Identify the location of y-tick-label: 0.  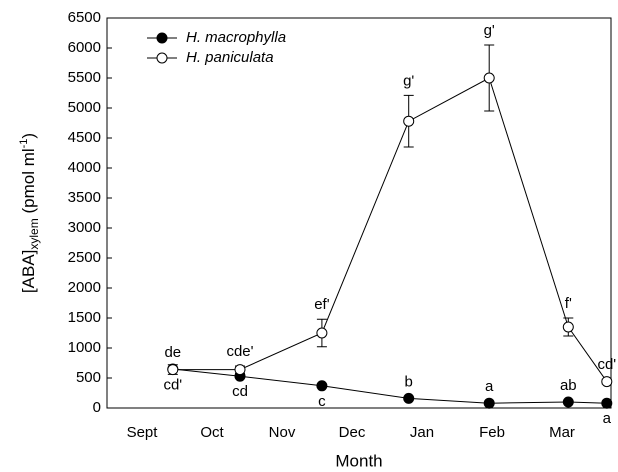
(97, 407).